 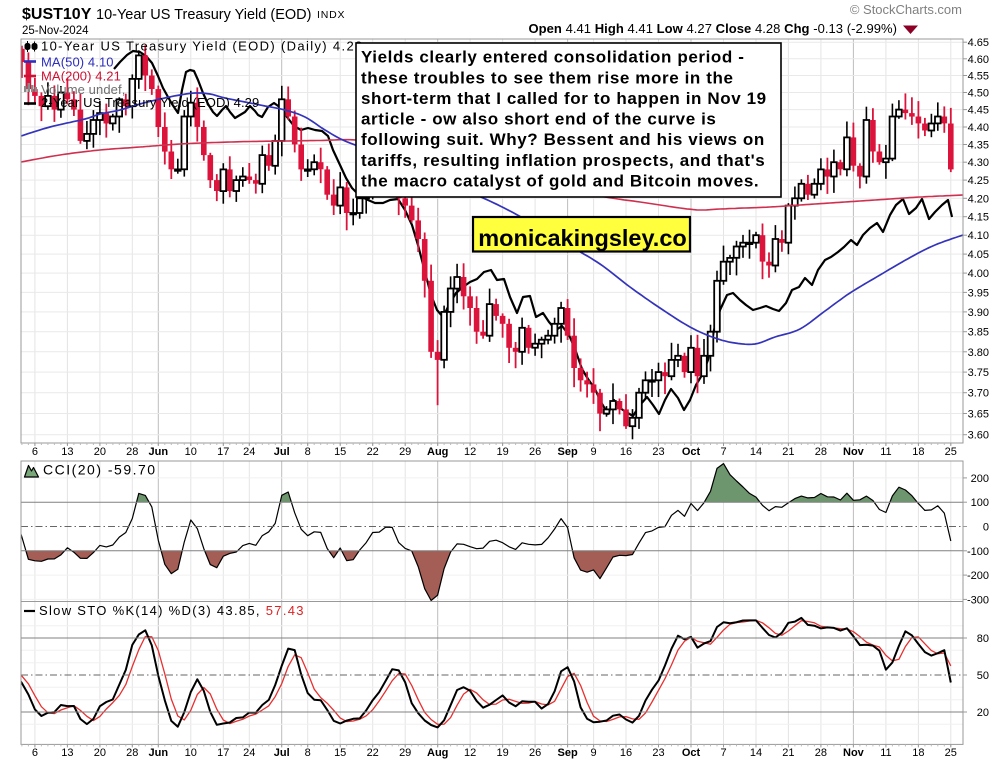 What do you see at coordinates (978, 181) in the screenshot?
I see `svg-text: 4.25` at bounding box center [978, 181].